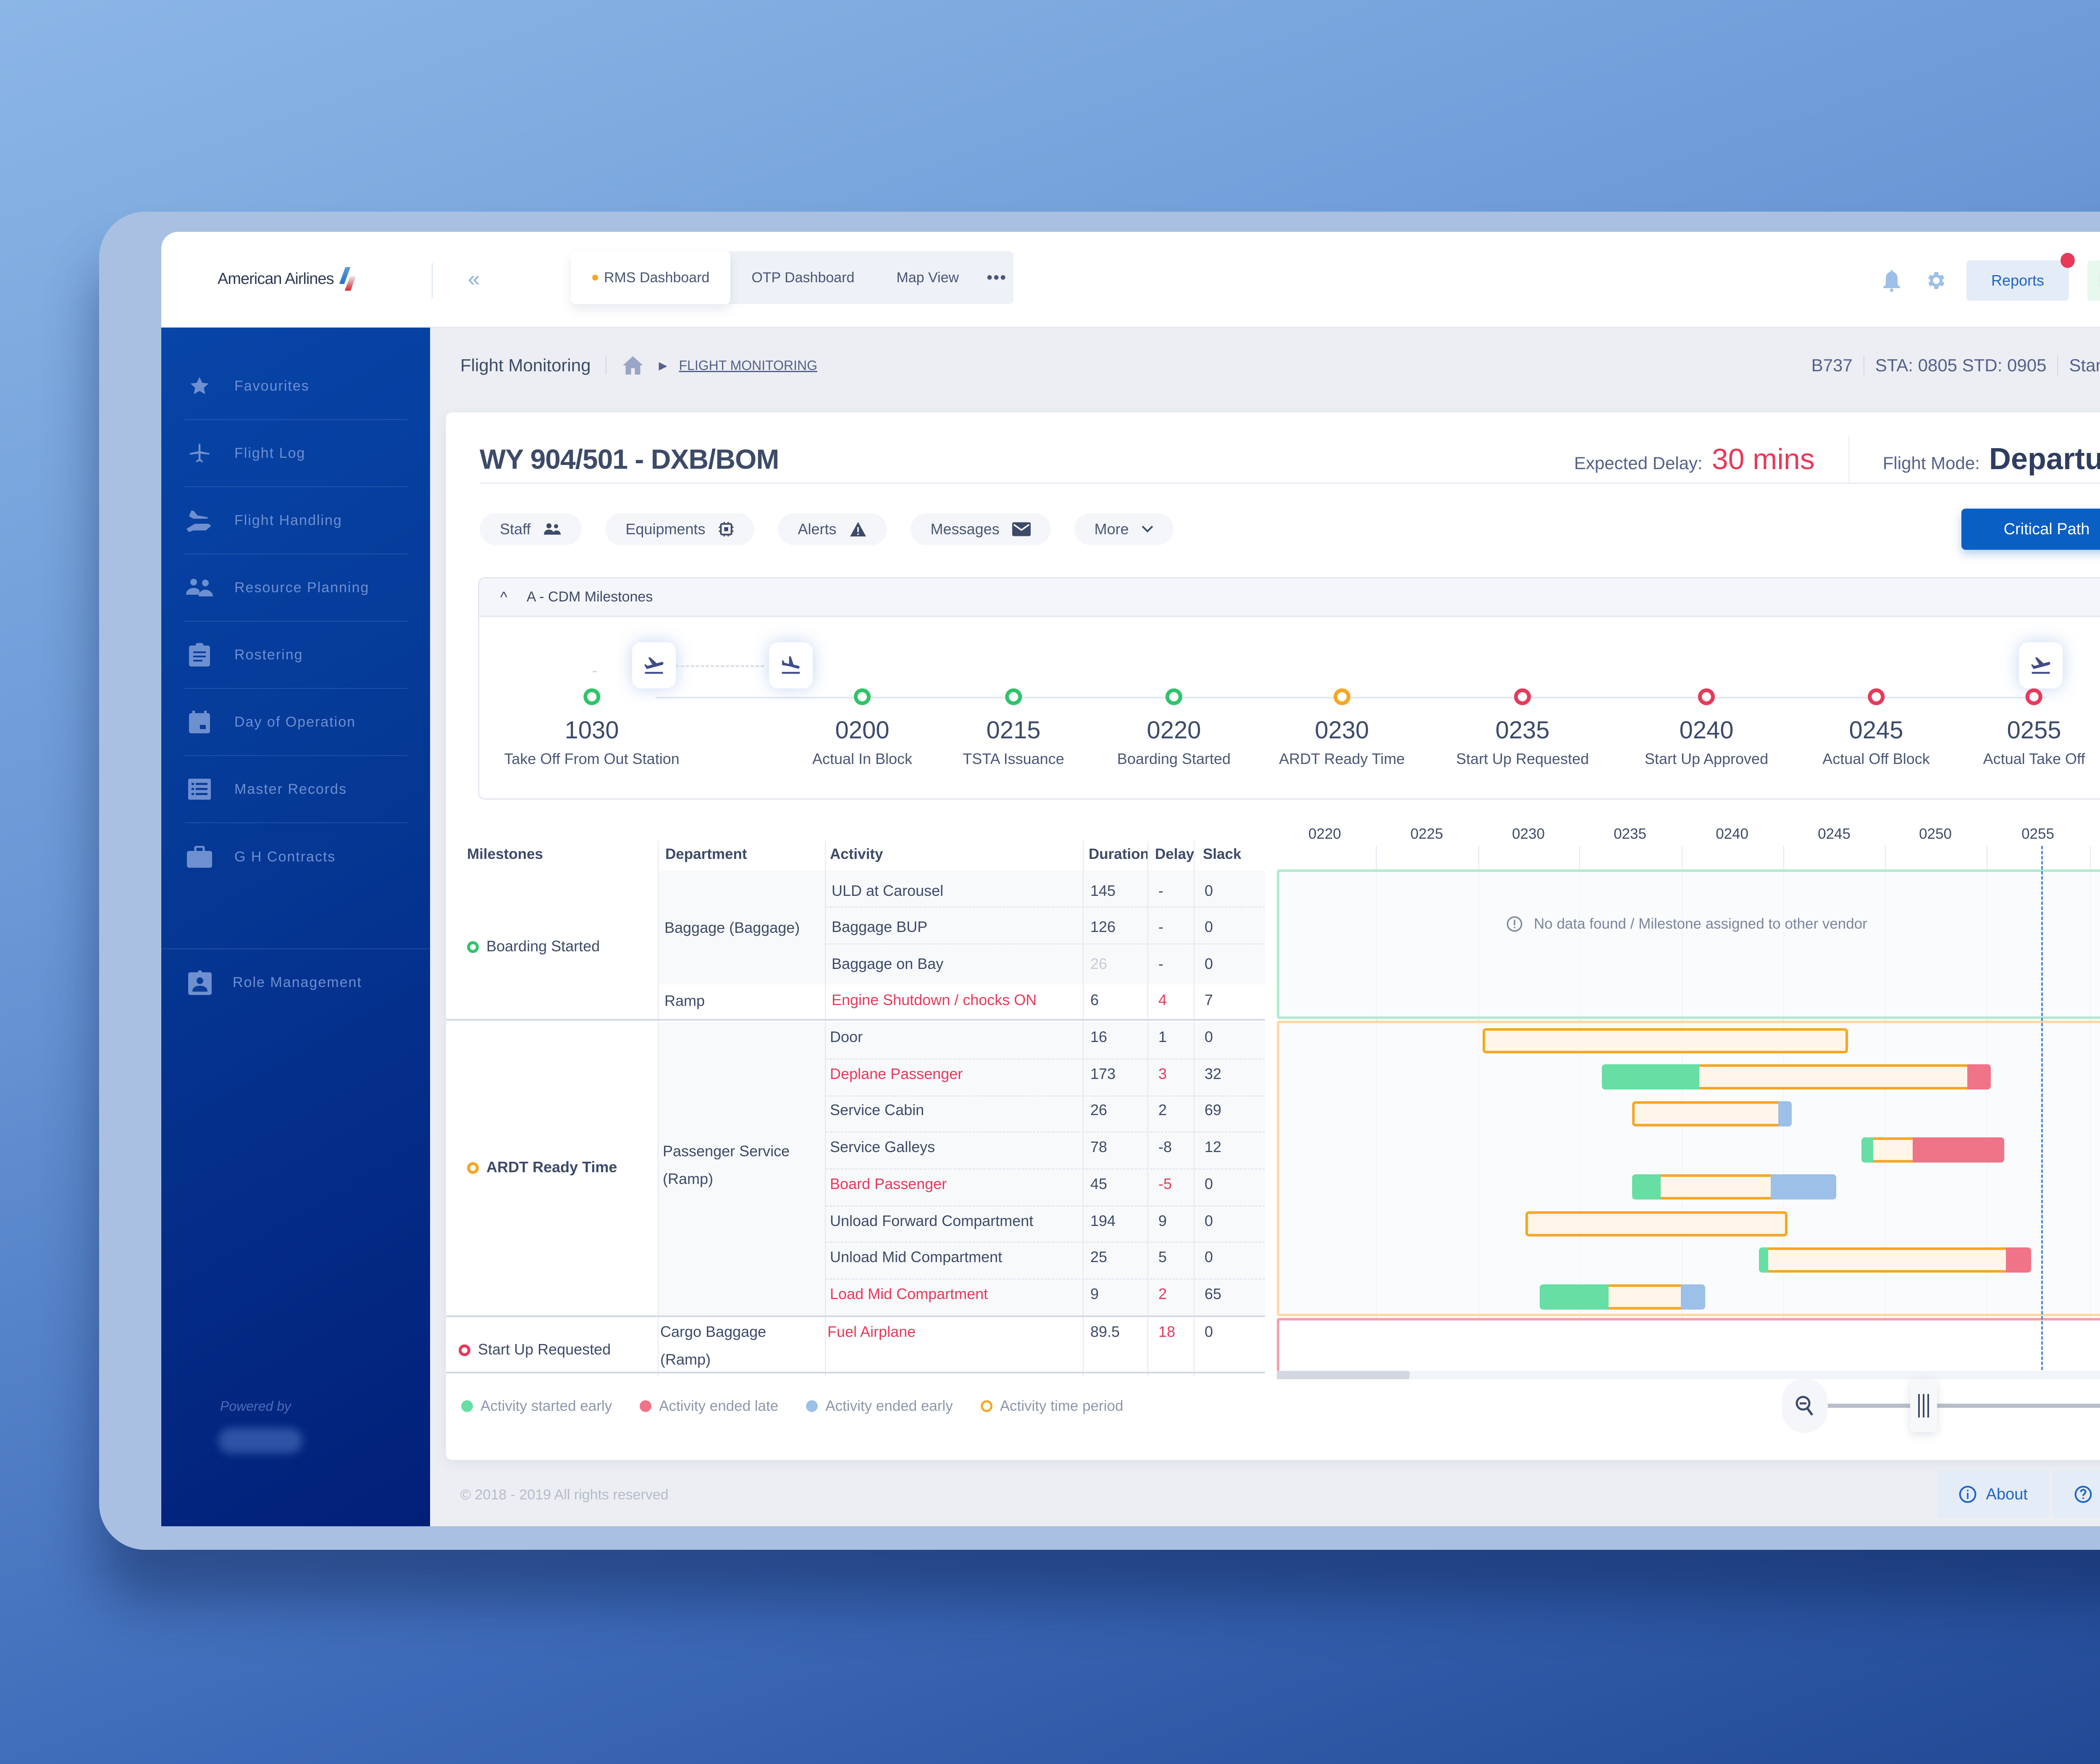 The image size is (2100, 1764). Describe the element at coordinates (1656, 1223) in the screenshot. I see `gantt-bar-unload-forward-compartment` at that location.